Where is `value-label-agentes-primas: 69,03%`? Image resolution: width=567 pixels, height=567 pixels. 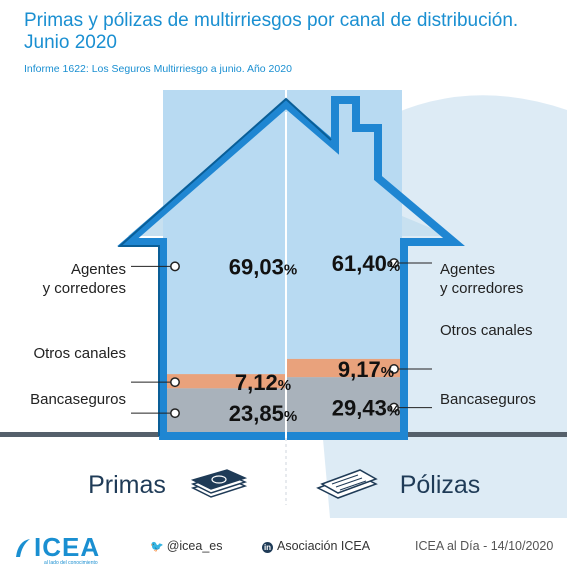 value-label-agentes-primas: 69,03% is located at coordinates (214, 266).